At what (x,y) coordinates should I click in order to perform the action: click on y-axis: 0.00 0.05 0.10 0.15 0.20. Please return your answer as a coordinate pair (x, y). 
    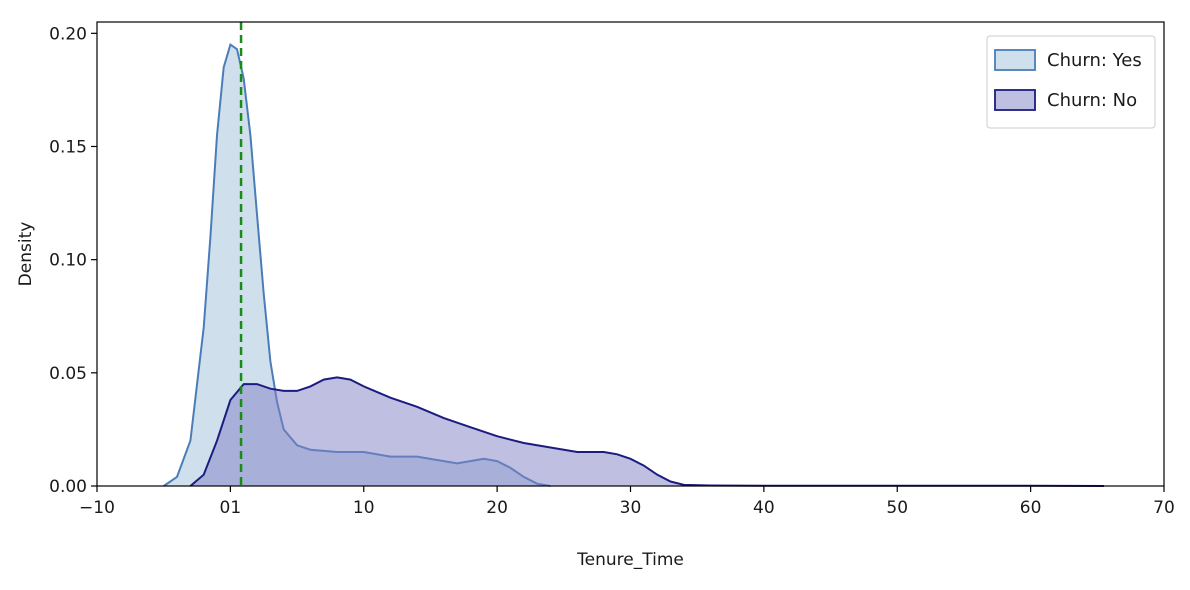
    Looking at the image, I should click on (73, 260).